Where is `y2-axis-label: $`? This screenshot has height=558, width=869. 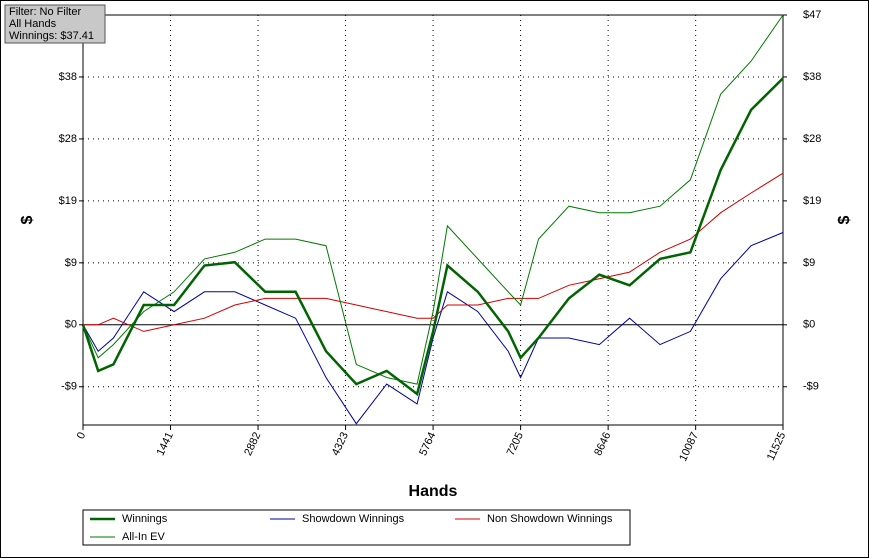
y2-axis-label: $ is located at coordinates (844, 219).